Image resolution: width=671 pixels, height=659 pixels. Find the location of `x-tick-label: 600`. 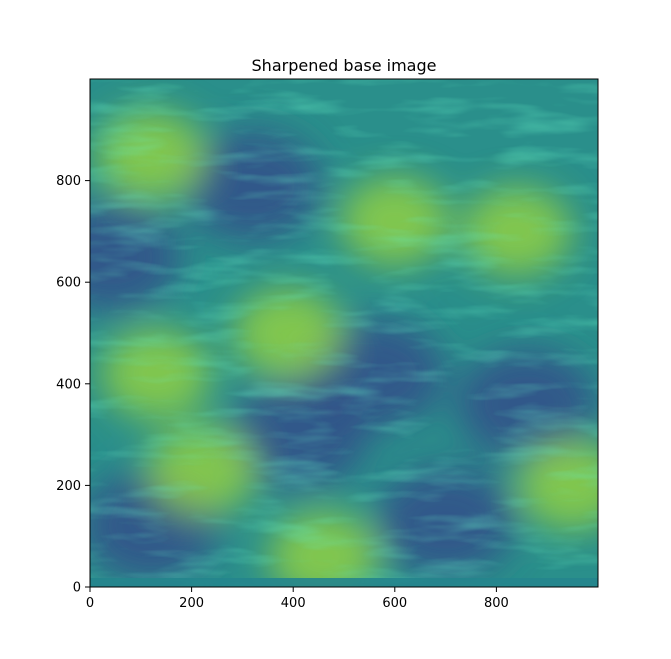

x-tick-label: 600 is located at coordinates (394, 603).